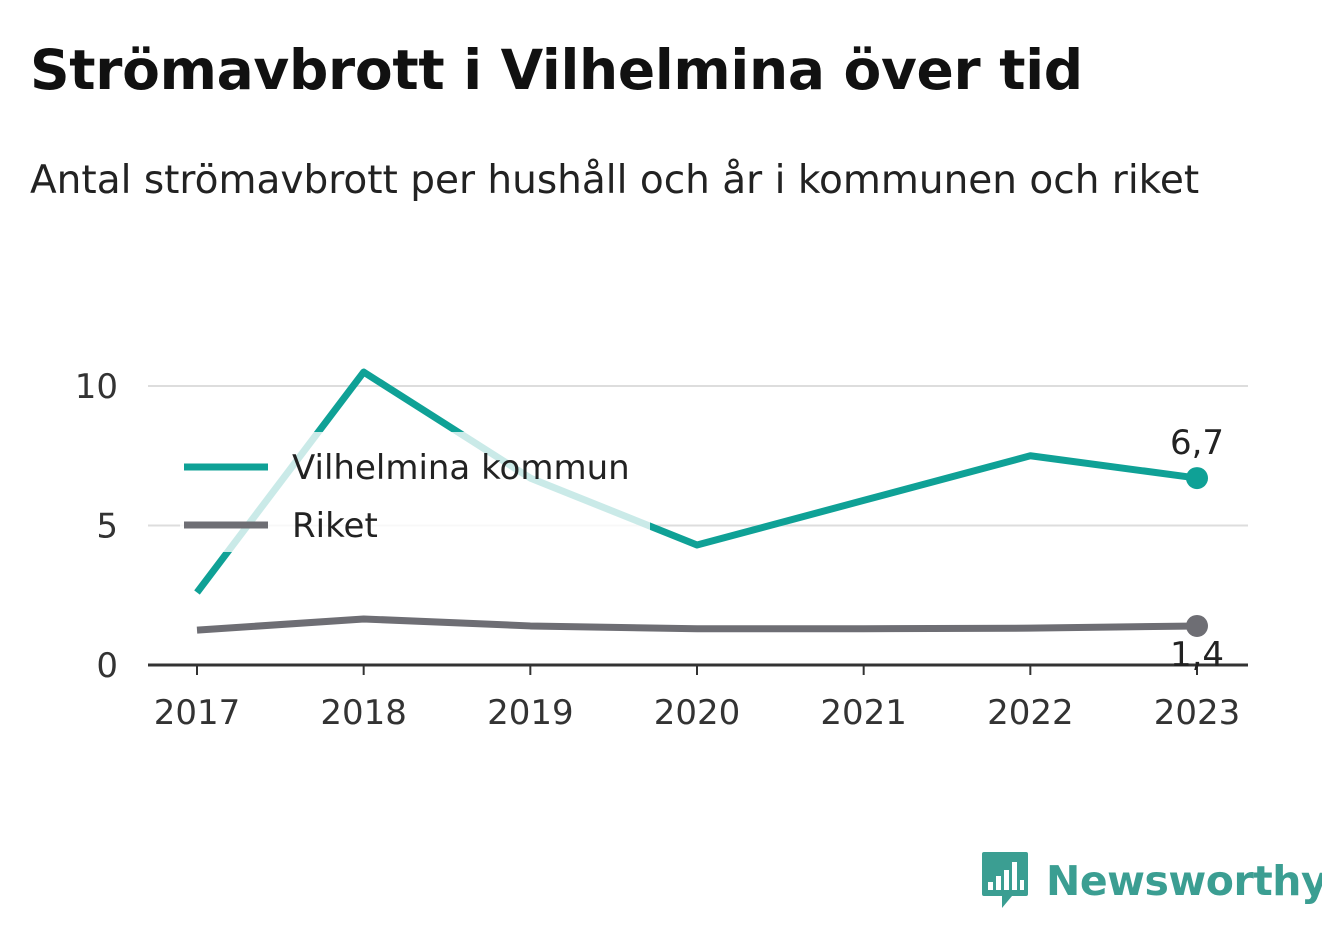  What do you see at coordinates (697, 713) in the screenshot?
I see `x-tick-label: 2020` at bounding box center [697, 713].